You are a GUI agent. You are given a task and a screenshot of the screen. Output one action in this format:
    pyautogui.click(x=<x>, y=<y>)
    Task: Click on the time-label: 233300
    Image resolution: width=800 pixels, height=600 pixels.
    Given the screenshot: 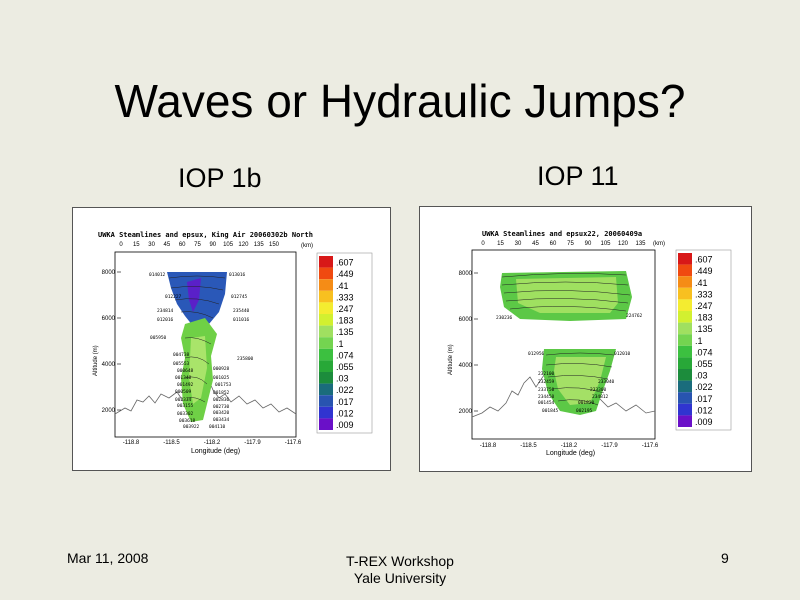 What is the action you would take?
    pyautogui.click(x=598, y=390)
    